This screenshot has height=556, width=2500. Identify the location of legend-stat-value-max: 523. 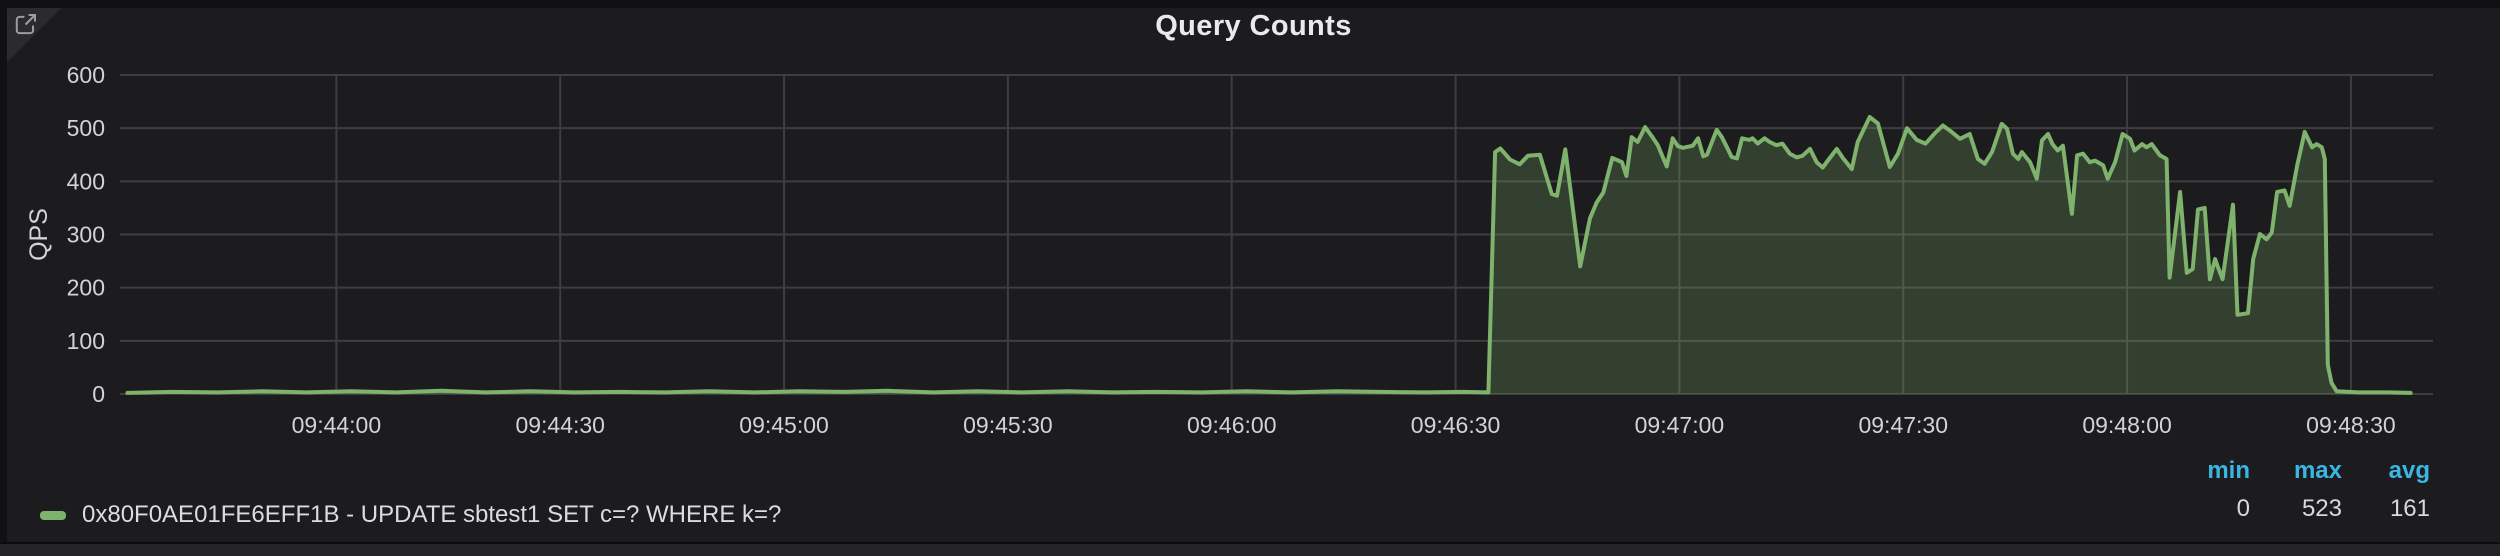
(2321, 508).